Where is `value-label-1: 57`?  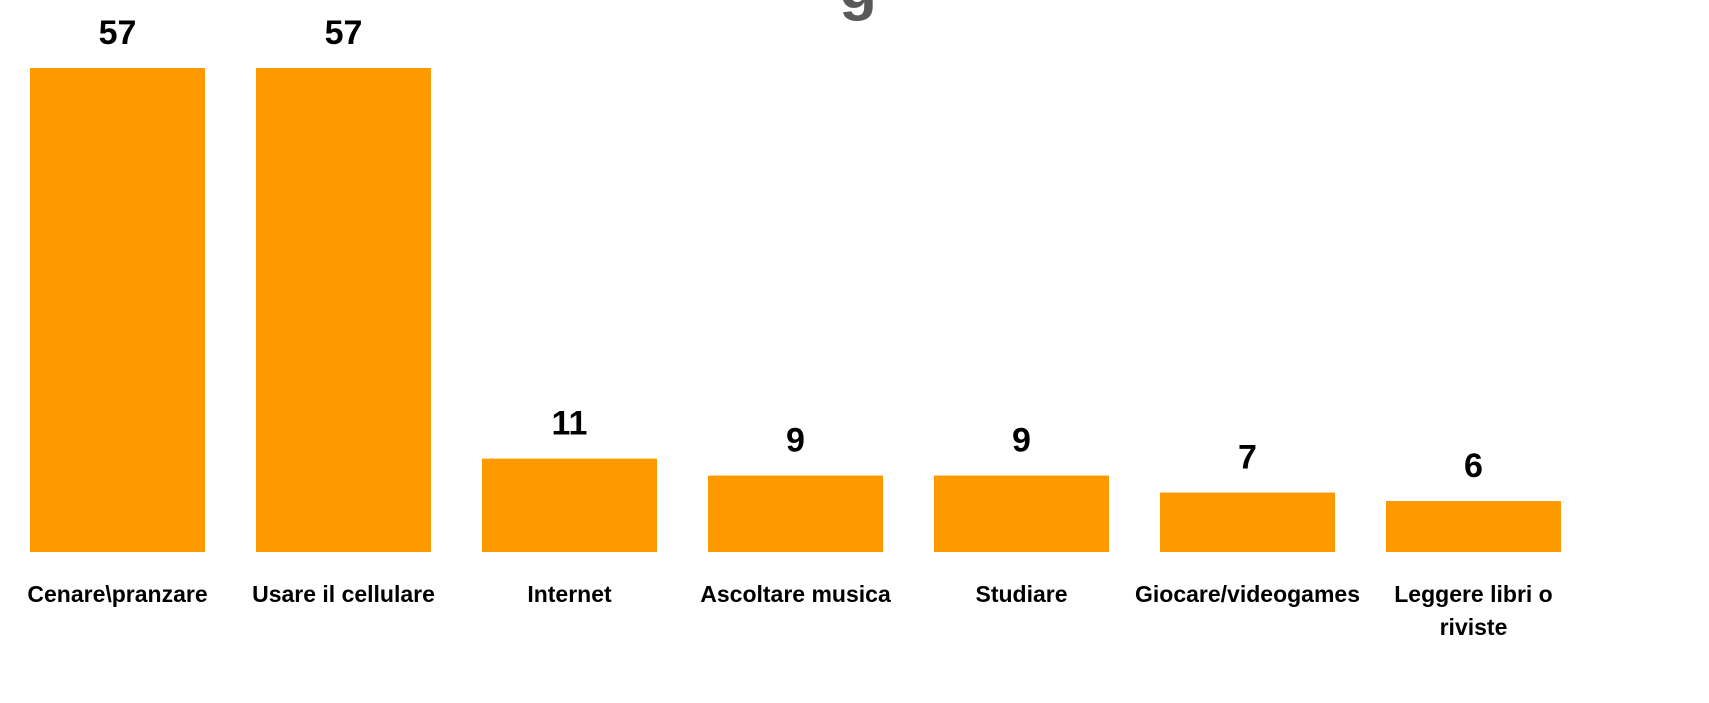
value-label-1: 57 is located at coordinates (344, 33).